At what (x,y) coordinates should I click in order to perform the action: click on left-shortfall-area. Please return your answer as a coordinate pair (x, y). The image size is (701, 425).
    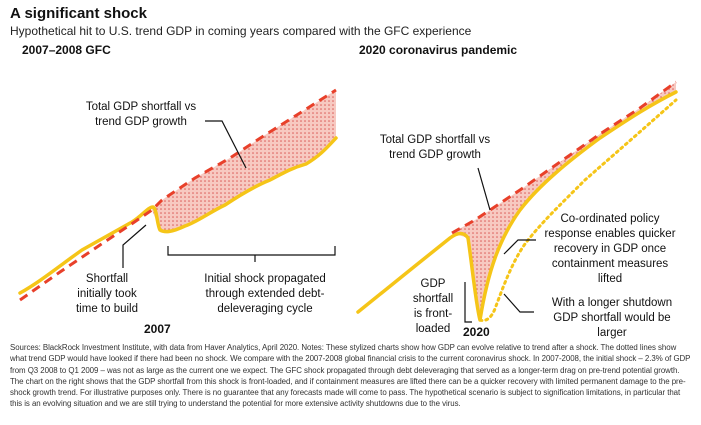
    Looking at the image, I should click on (244, 161).